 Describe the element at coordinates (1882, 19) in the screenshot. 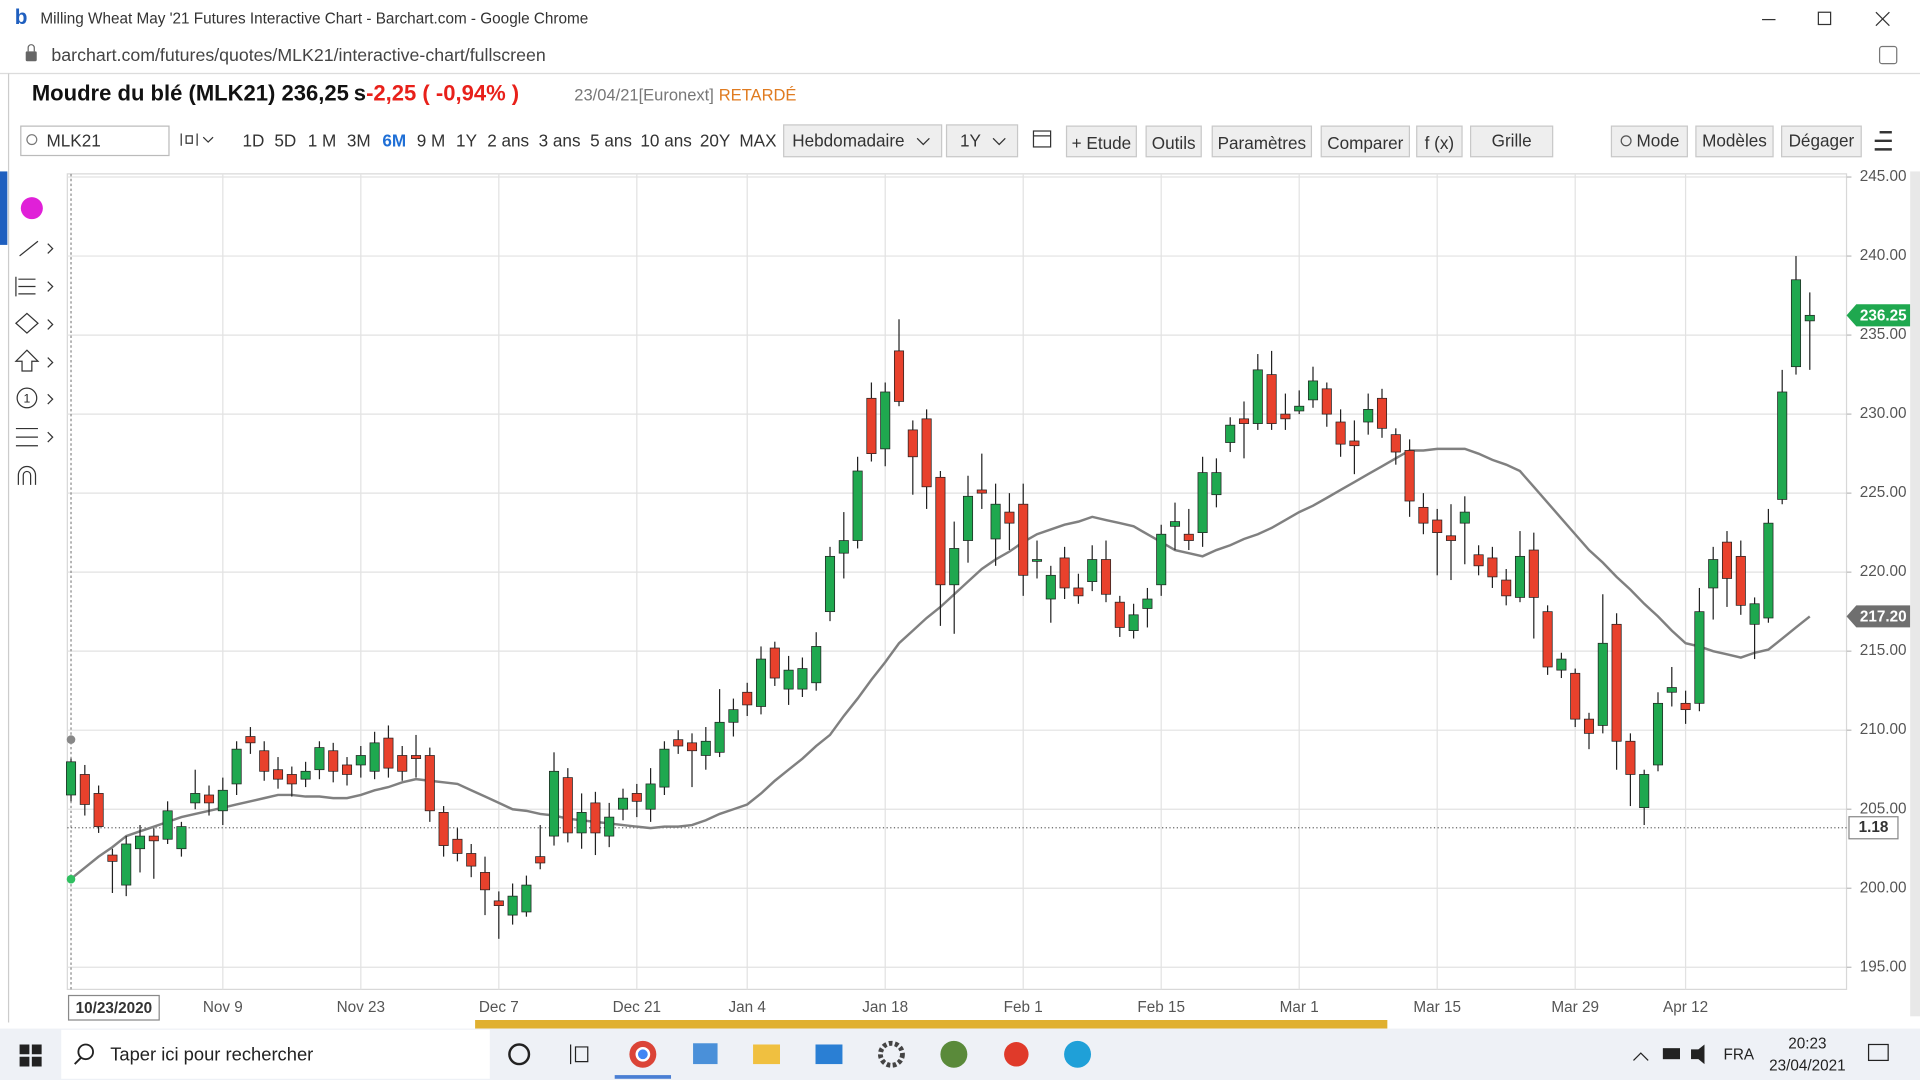

I see `close` at that location.